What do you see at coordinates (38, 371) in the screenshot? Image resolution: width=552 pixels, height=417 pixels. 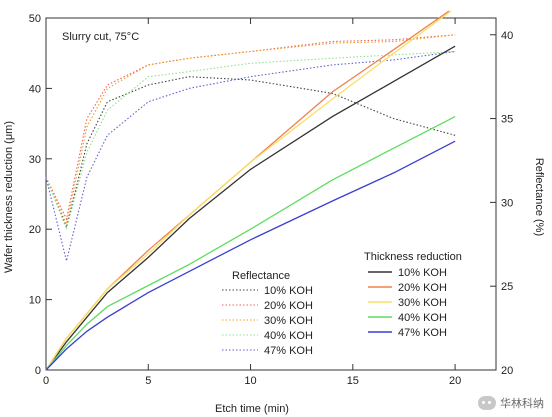 I see `y-tick-label: 0` at bounding box center [38, 371].